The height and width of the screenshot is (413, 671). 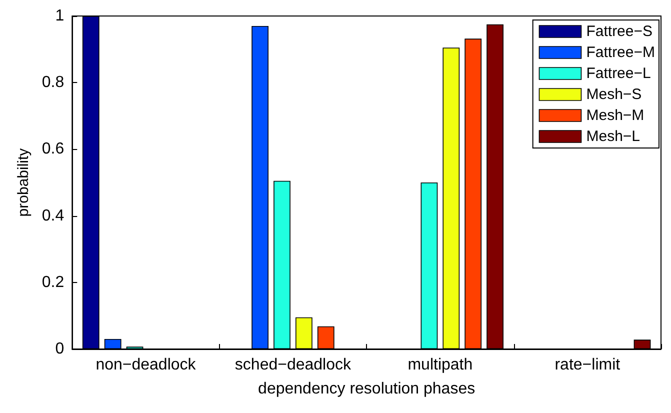 What do you see at coordinates (587, 365) in the screenshot?
I see `x-tick-label: rate−limit` at bounding box center [587, 365].